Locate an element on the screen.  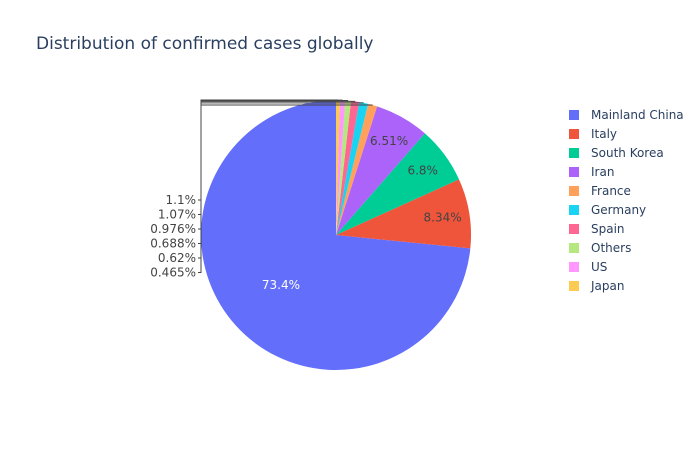
slice-spain is located at coordinates (348, 167).